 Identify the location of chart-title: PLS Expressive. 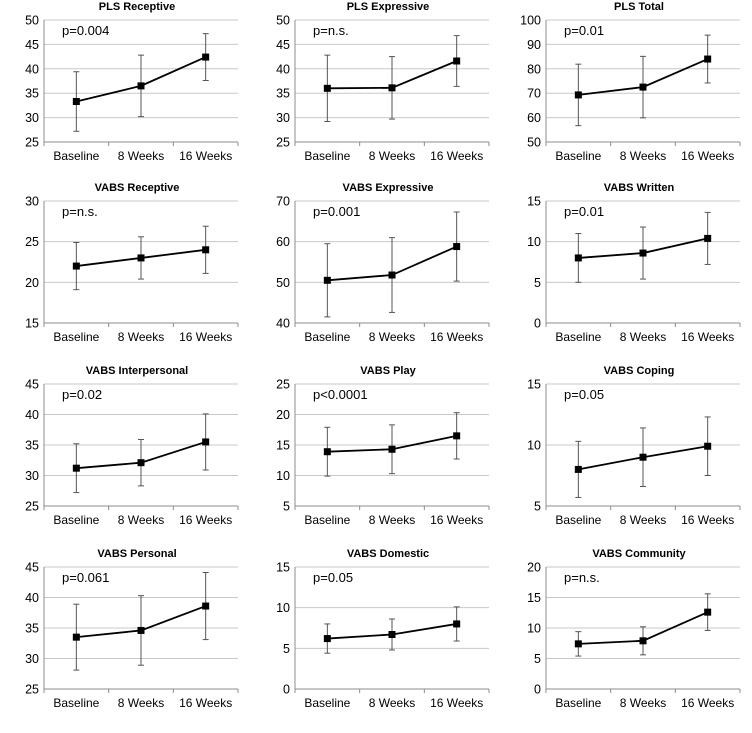
(388, 7).